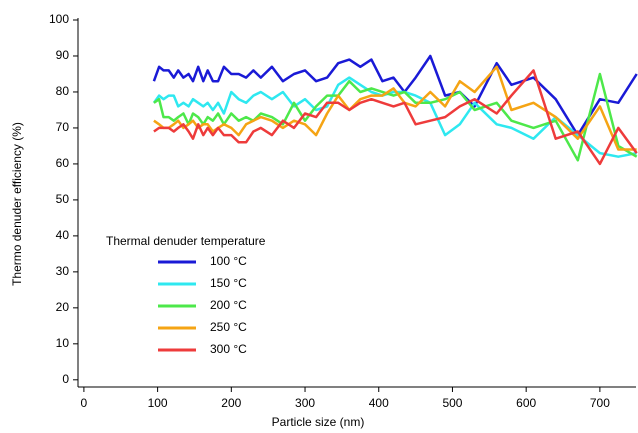  I want to click on x-tick-label: 200, so click(231, 403).